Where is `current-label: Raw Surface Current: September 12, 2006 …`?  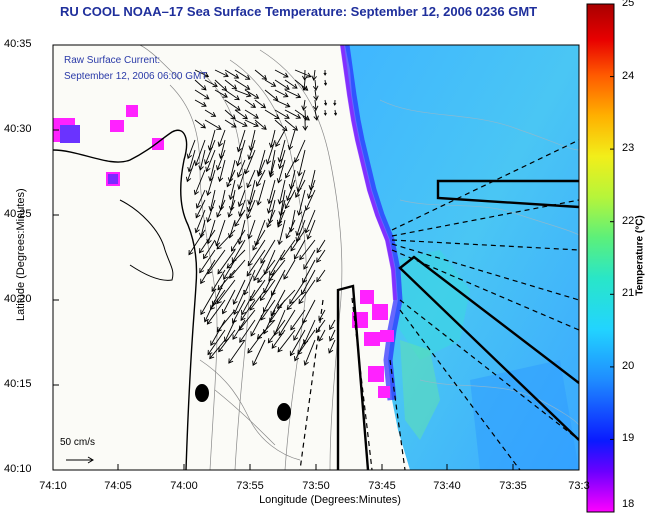 current-label: Raw Surface Current: September 12, 2006 … is located at coordinates (135, 69).